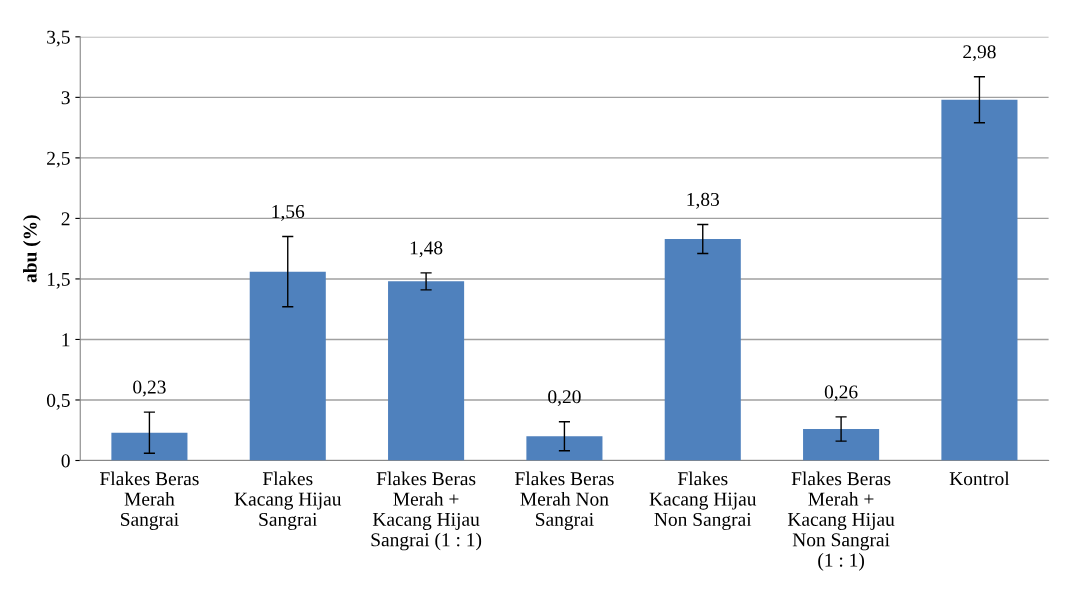  What do you see at coordinates (149, 500) in the screenshot?
I see `x-tick-label: Flakes Beras Merah Sangrai` at bounding box center [149, 500].